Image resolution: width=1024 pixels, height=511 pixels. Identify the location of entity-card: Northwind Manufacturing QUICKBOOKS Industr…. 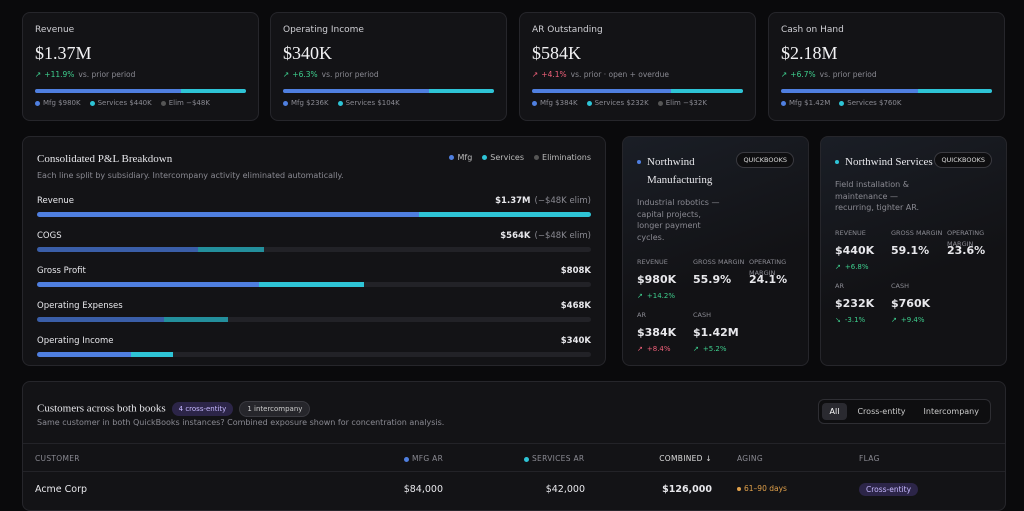
(715, 251).